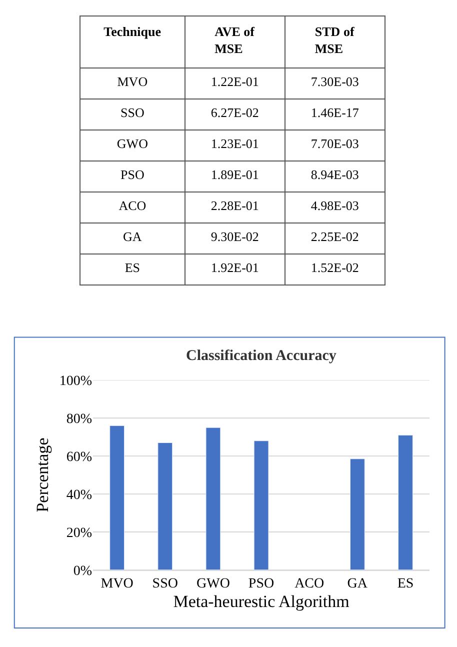  What do you see at coordinates (235, 40) in the screenshot?
I see `category-label: AVE of MSE` at bounding box center [235, 40].